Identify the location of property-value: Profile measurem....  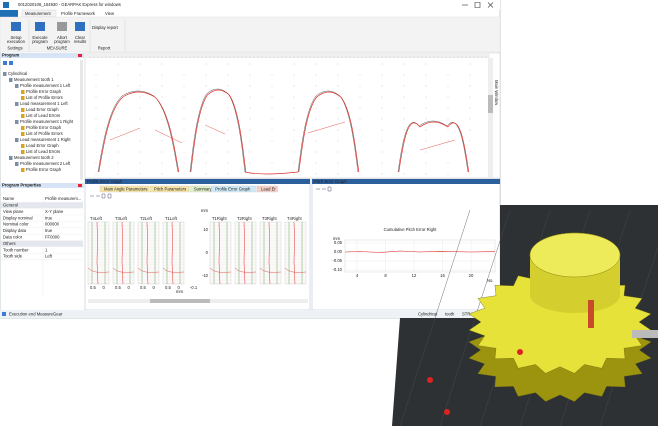
(63, 198).